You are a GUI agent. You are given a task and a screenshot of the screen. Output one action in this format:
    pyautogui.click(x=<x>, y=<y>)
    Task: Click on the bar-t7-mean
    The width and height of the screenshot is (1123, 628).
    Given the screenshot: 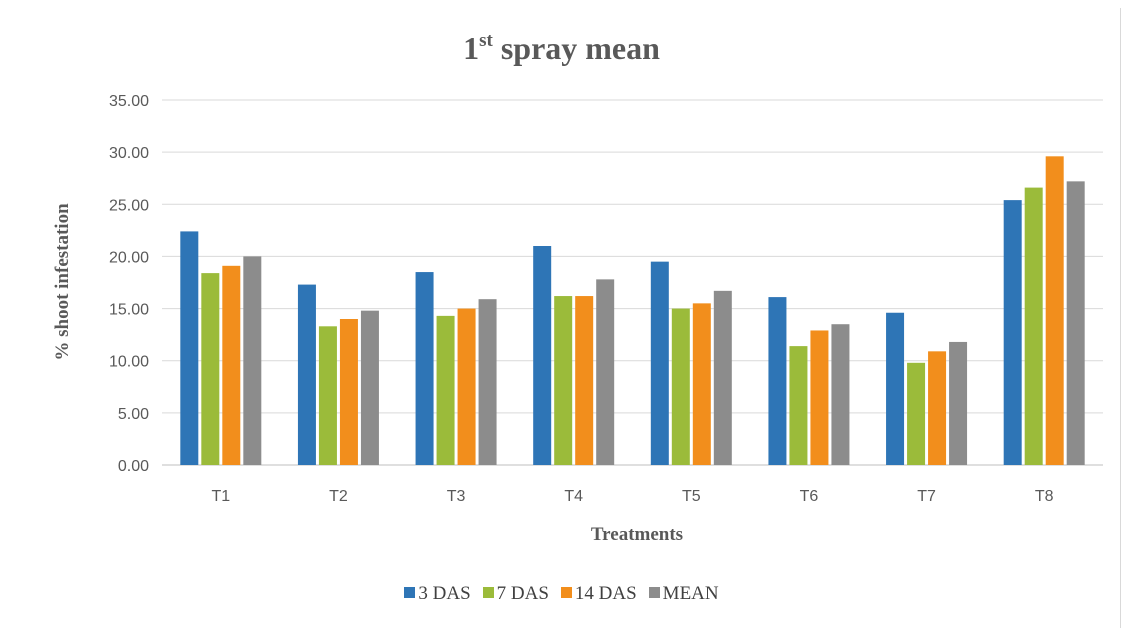 What is the action you would take?
    pyautogui.click(x=958, y=403)
    